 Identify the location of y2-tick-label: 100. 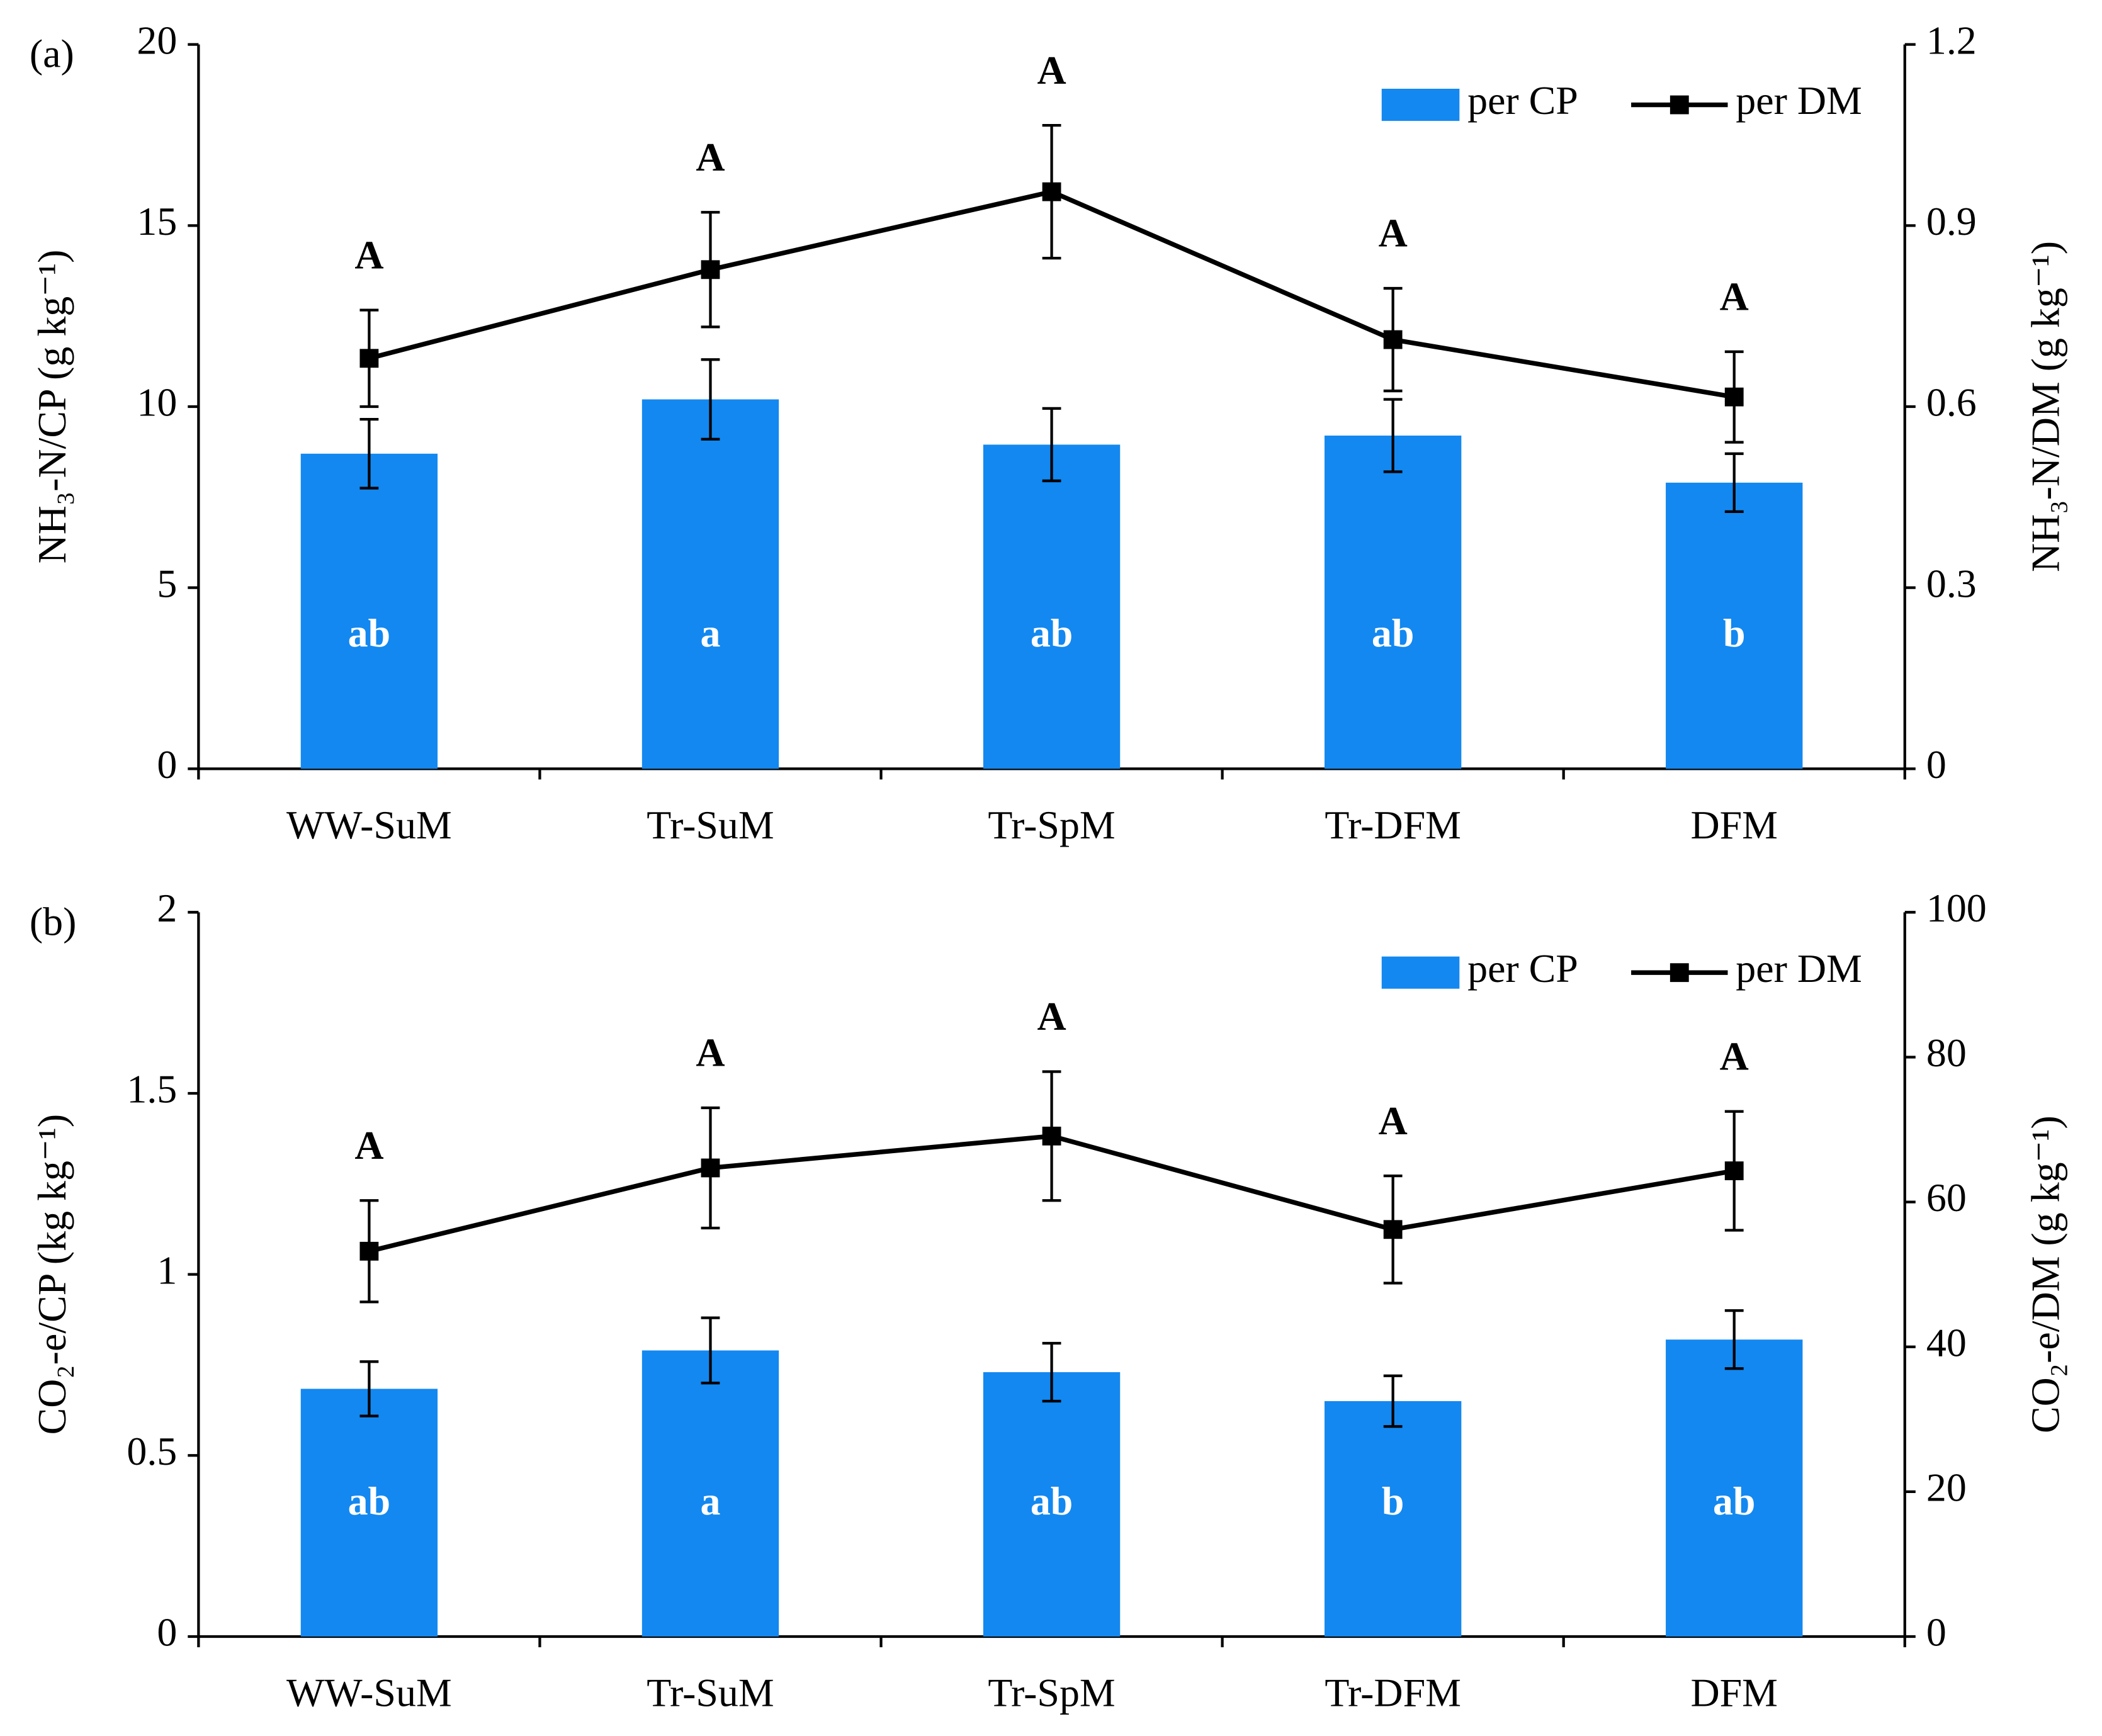
(1956, 908).